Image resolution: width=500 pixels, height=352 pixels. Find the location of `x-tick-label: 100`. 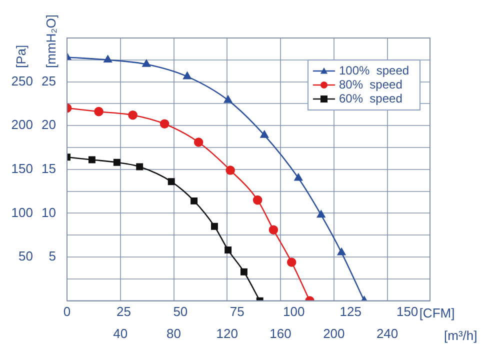

x-tick-label: 100 is located at coordinates (294, 312).